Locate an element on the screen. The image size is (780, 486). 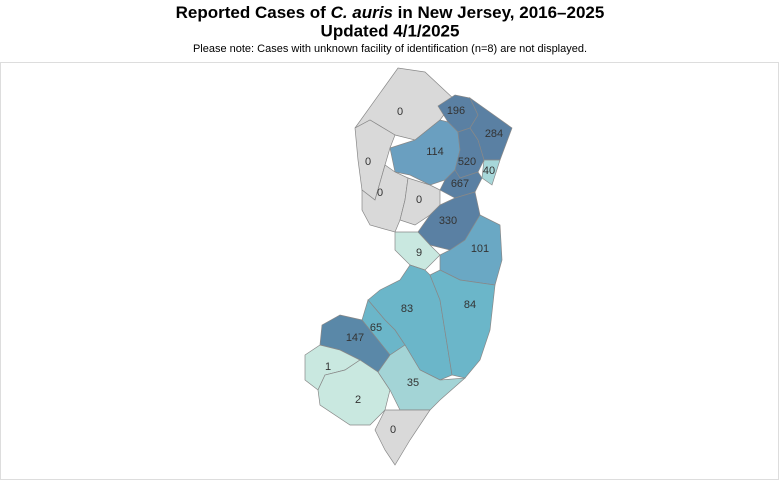
county-label: 284 is located at coordinates (494, 134).